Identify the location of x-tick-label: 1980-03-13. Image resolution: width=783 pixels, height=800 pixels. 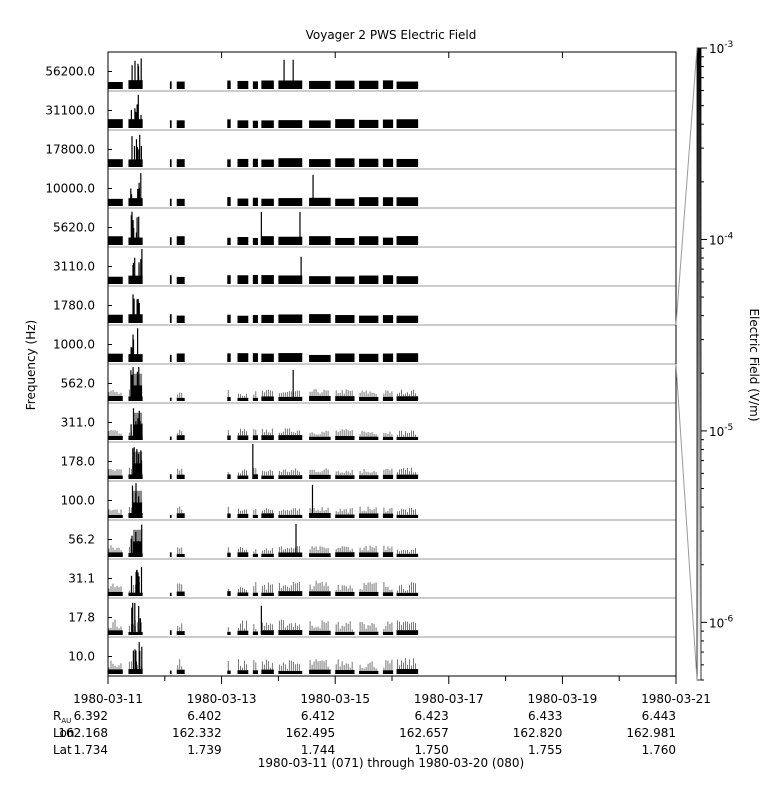
(222, 699).